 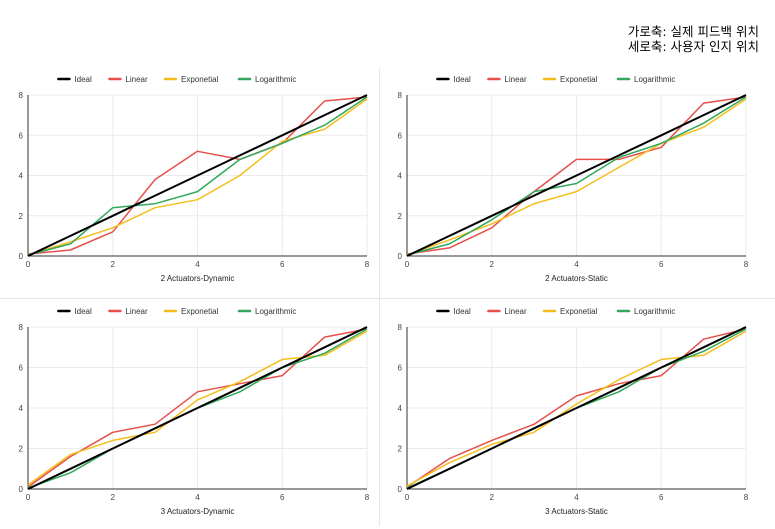 What do you see at coordinates (387, 298) in the screenshot?
I see `horizontal-divider` at bounding box center [387, 298].